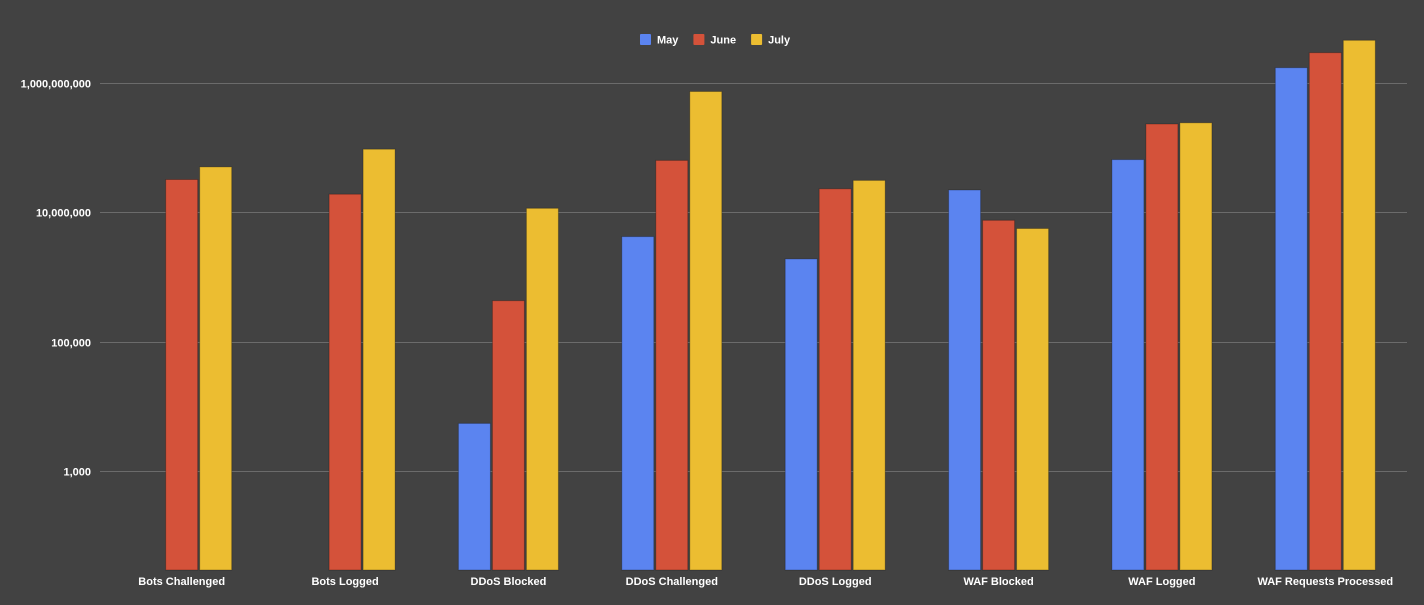  Describe the element at coordinates (508, 435) in the screenshot. I see `bar-june-ddos-blocked` at that location.